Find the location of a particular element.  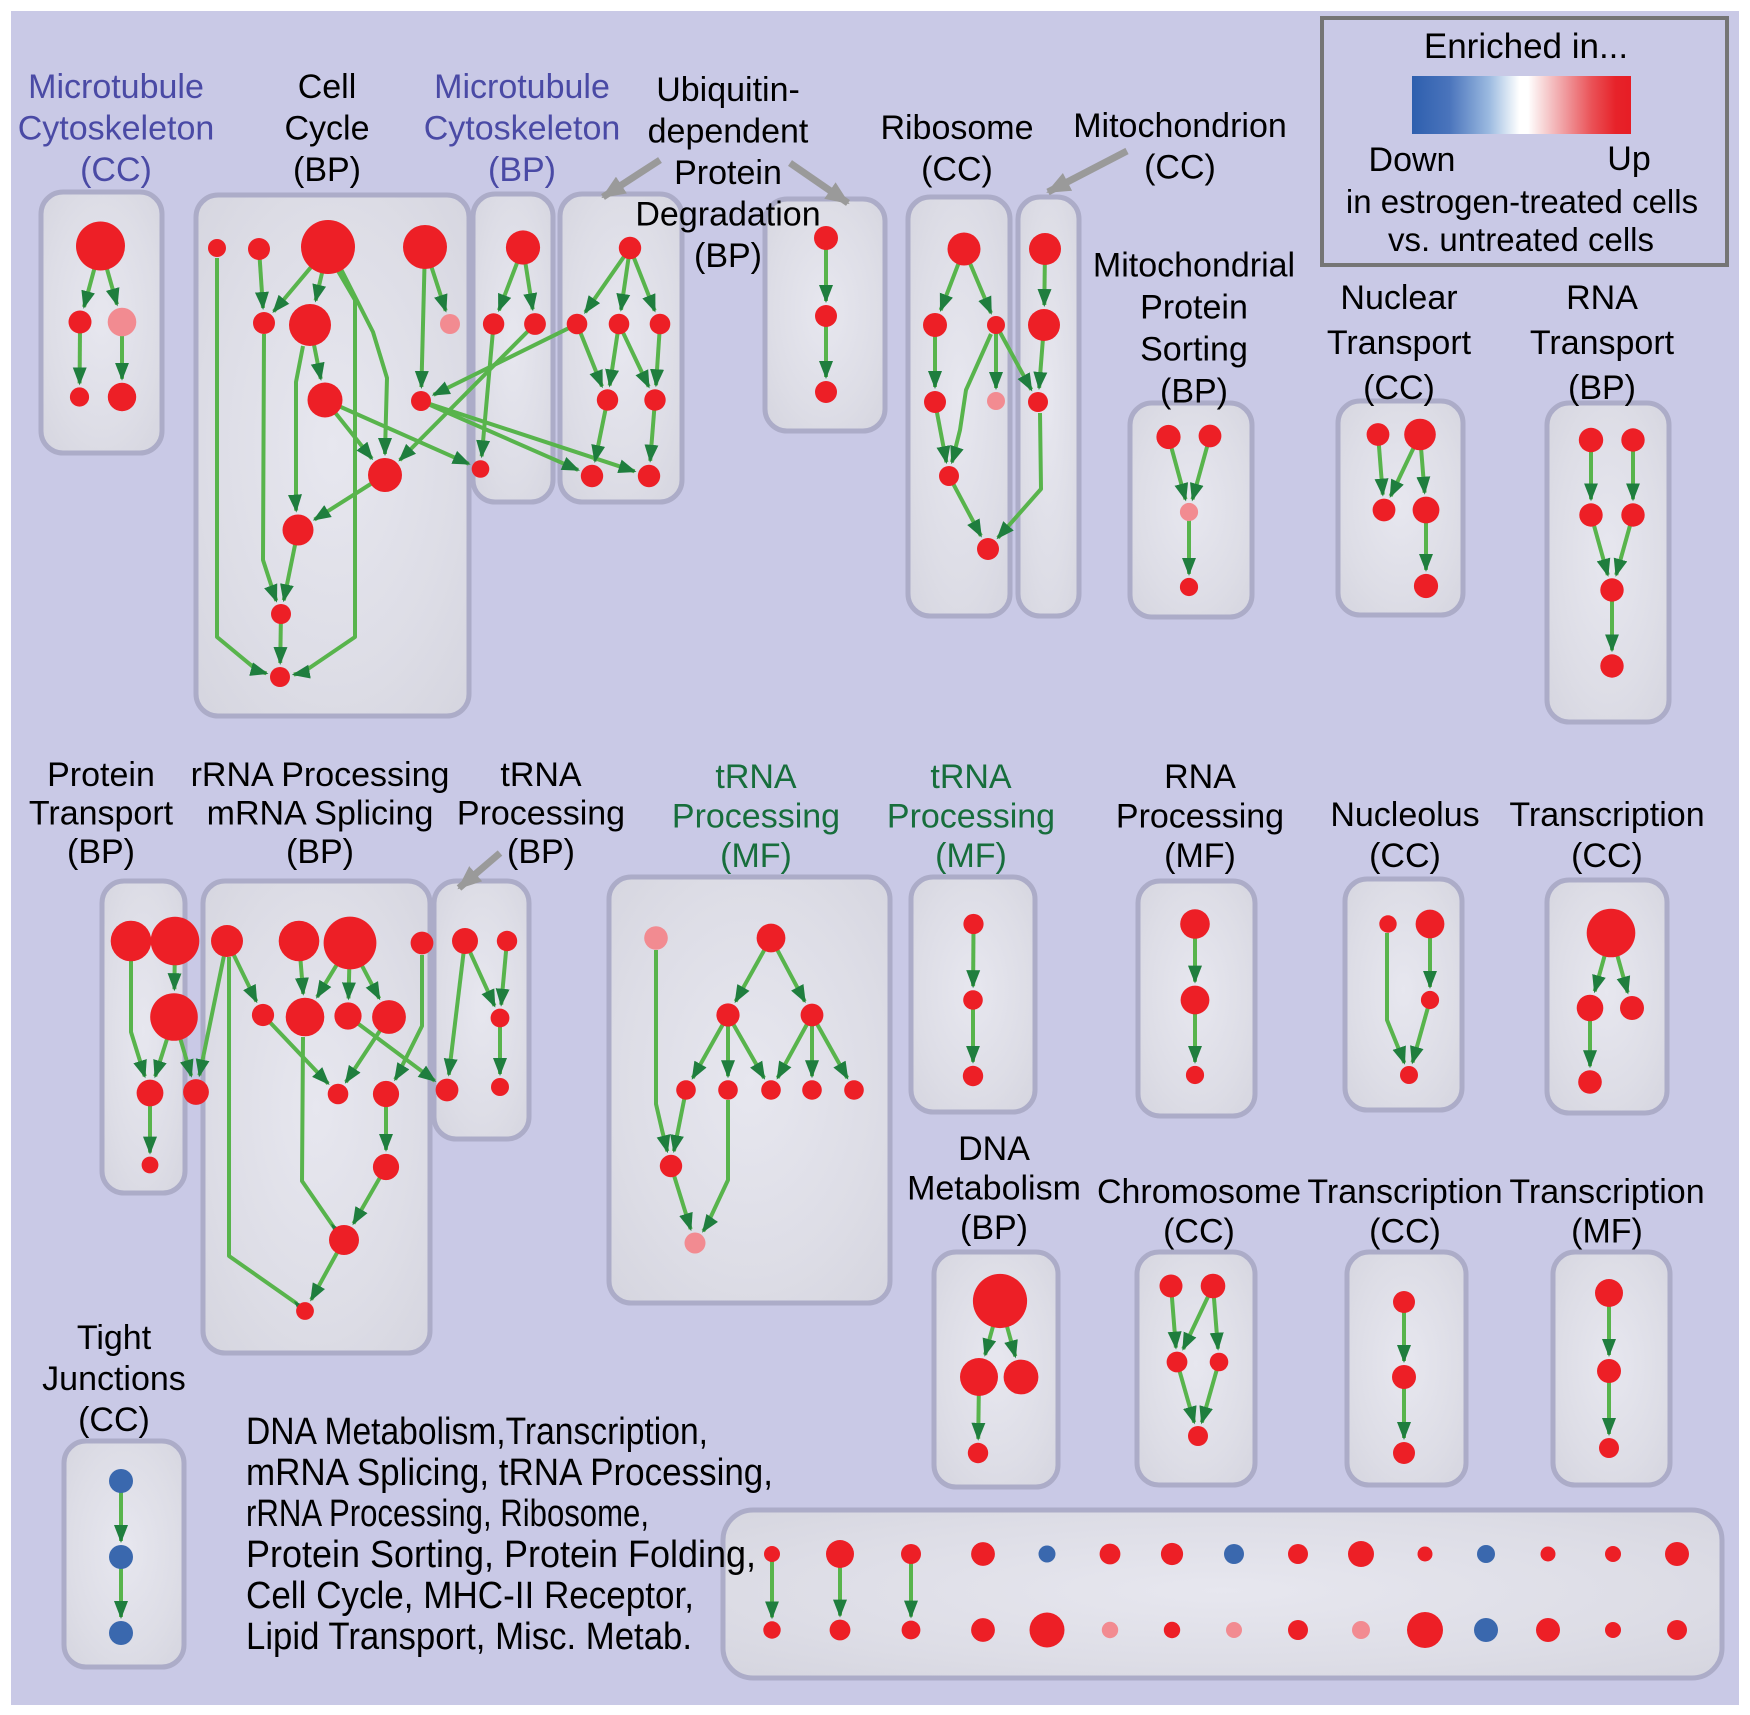

svg-text: DNA is located at coordinates (994, 1149).